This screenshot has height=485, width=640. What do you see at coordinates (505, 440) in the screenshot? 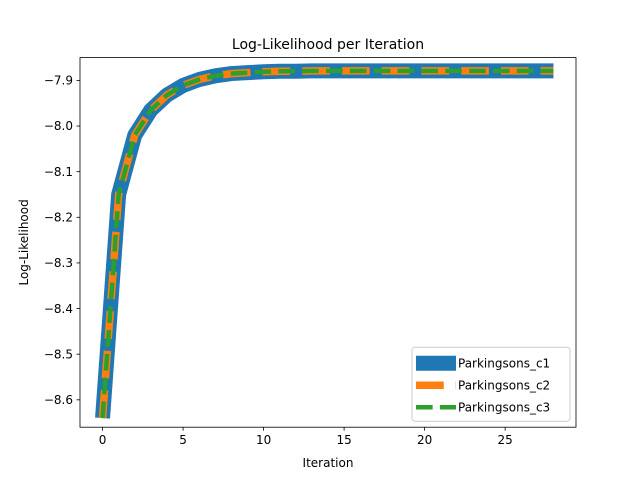
I see `x-tick-label: 25` at bounding box center [505, 440].